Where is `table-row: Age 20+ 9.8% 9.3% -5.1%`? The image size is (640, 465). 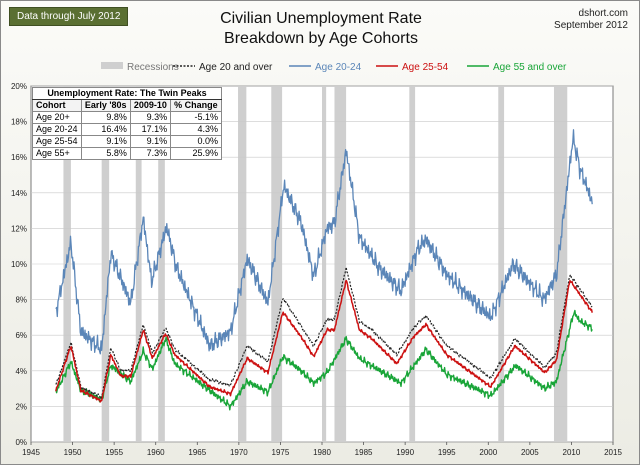
table-row: Age 20+ 9.8% 9.3% -5.1% is located at coordinates (127, 117).